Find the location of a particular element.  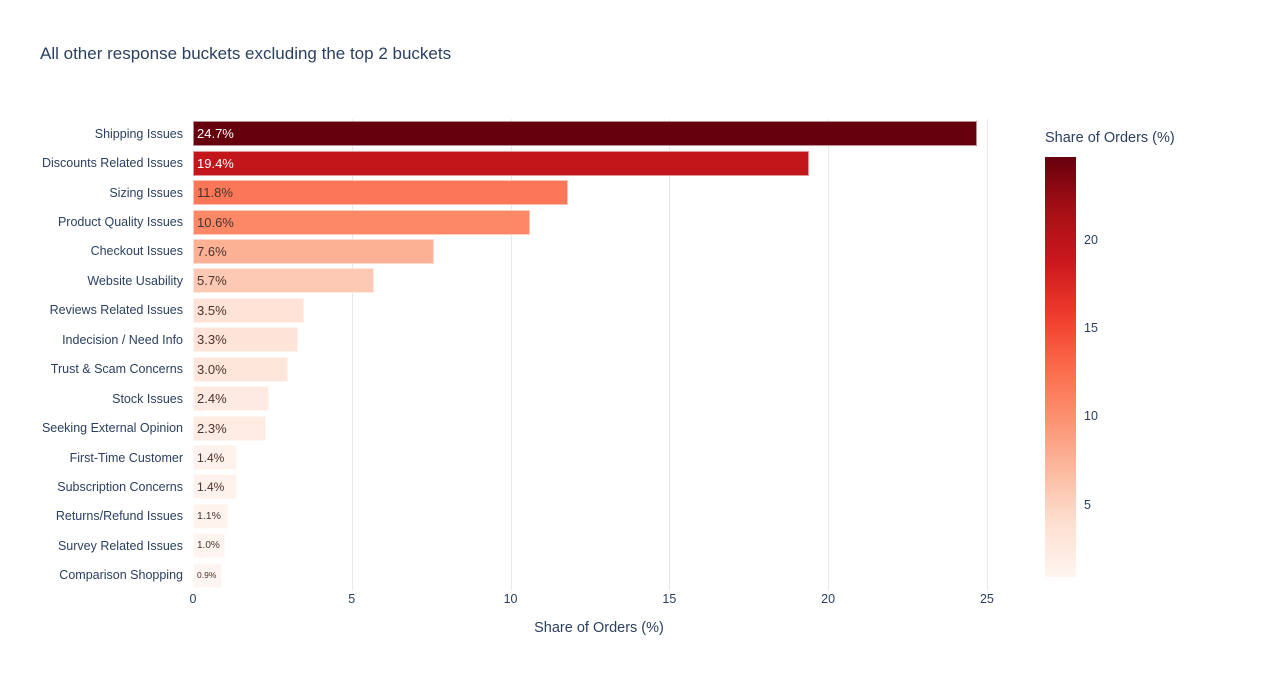

bar-value-label: 10.6% is located at coordinates (215, 222).